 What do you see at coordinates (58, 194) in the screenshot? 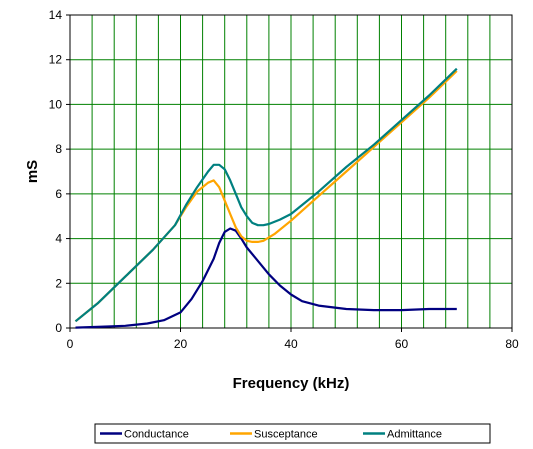
I see `y-tick-label: 6` at bounding box center [58, 194].